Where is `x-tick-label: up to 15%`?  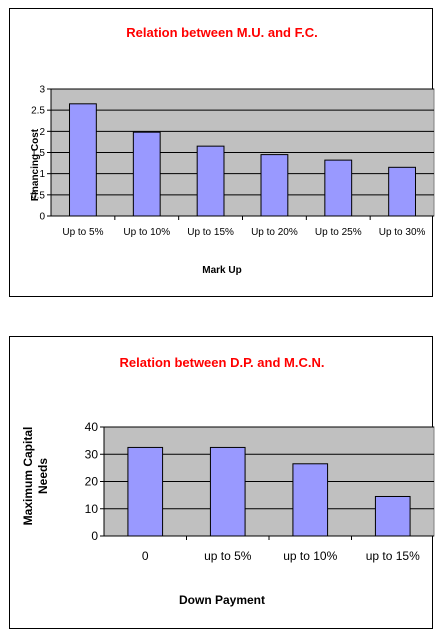
x-tick-label: up to 15% is located at coordinates (393, 556).